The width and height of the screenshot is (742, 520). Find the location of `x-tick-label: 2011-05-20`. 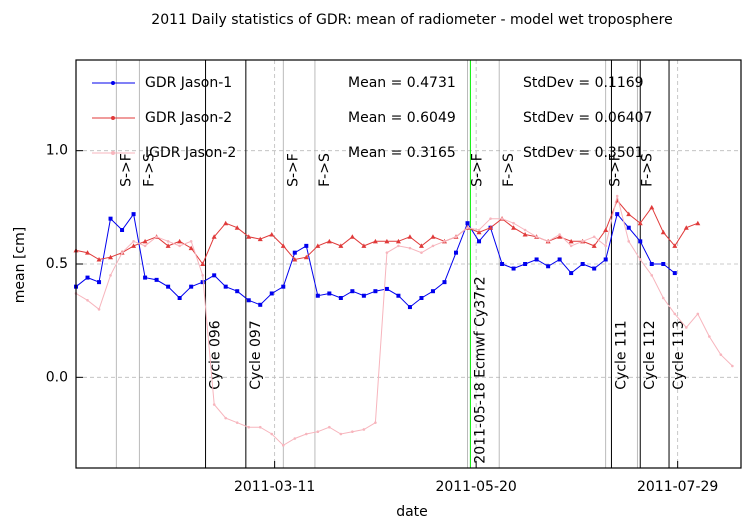

x-tick-label: 2011-05-20 is located at coordinates (475, 487).